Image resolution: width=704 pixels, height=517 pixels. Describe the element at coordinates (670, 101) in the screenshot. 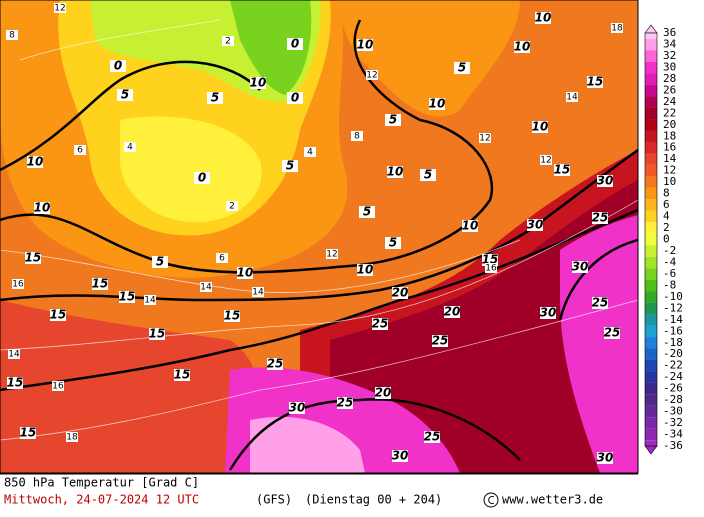

I see `colorbar-label: 24` at that location.